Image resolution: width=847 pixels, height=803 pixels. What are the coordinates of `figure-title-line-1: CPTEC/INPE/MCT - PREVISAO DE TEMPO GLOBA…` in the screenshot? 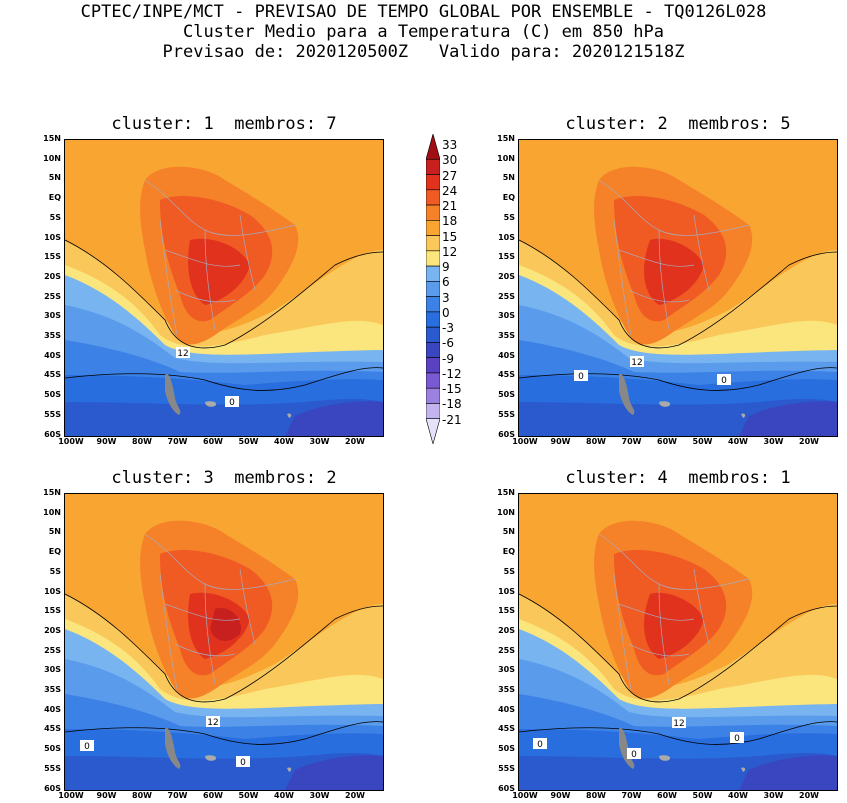 It's located at (423, 12).